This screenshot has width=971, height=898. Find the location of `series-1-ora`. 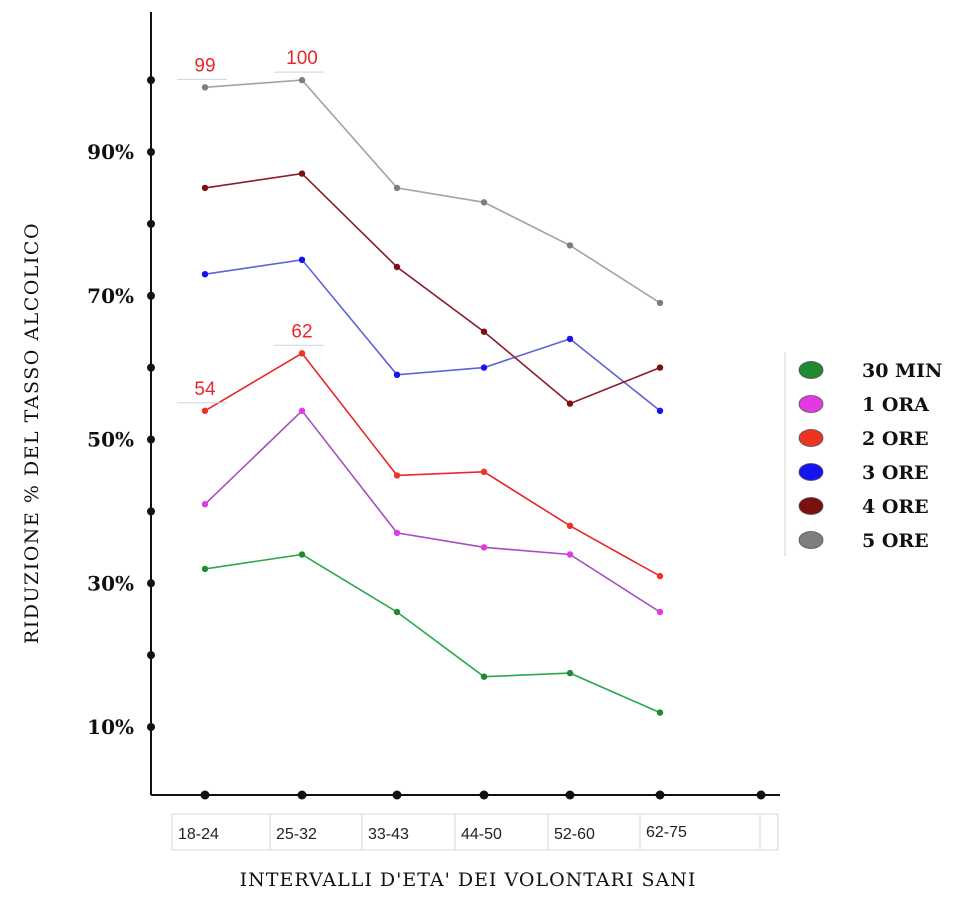

series-1-ora is located at coordinates (432, 511).